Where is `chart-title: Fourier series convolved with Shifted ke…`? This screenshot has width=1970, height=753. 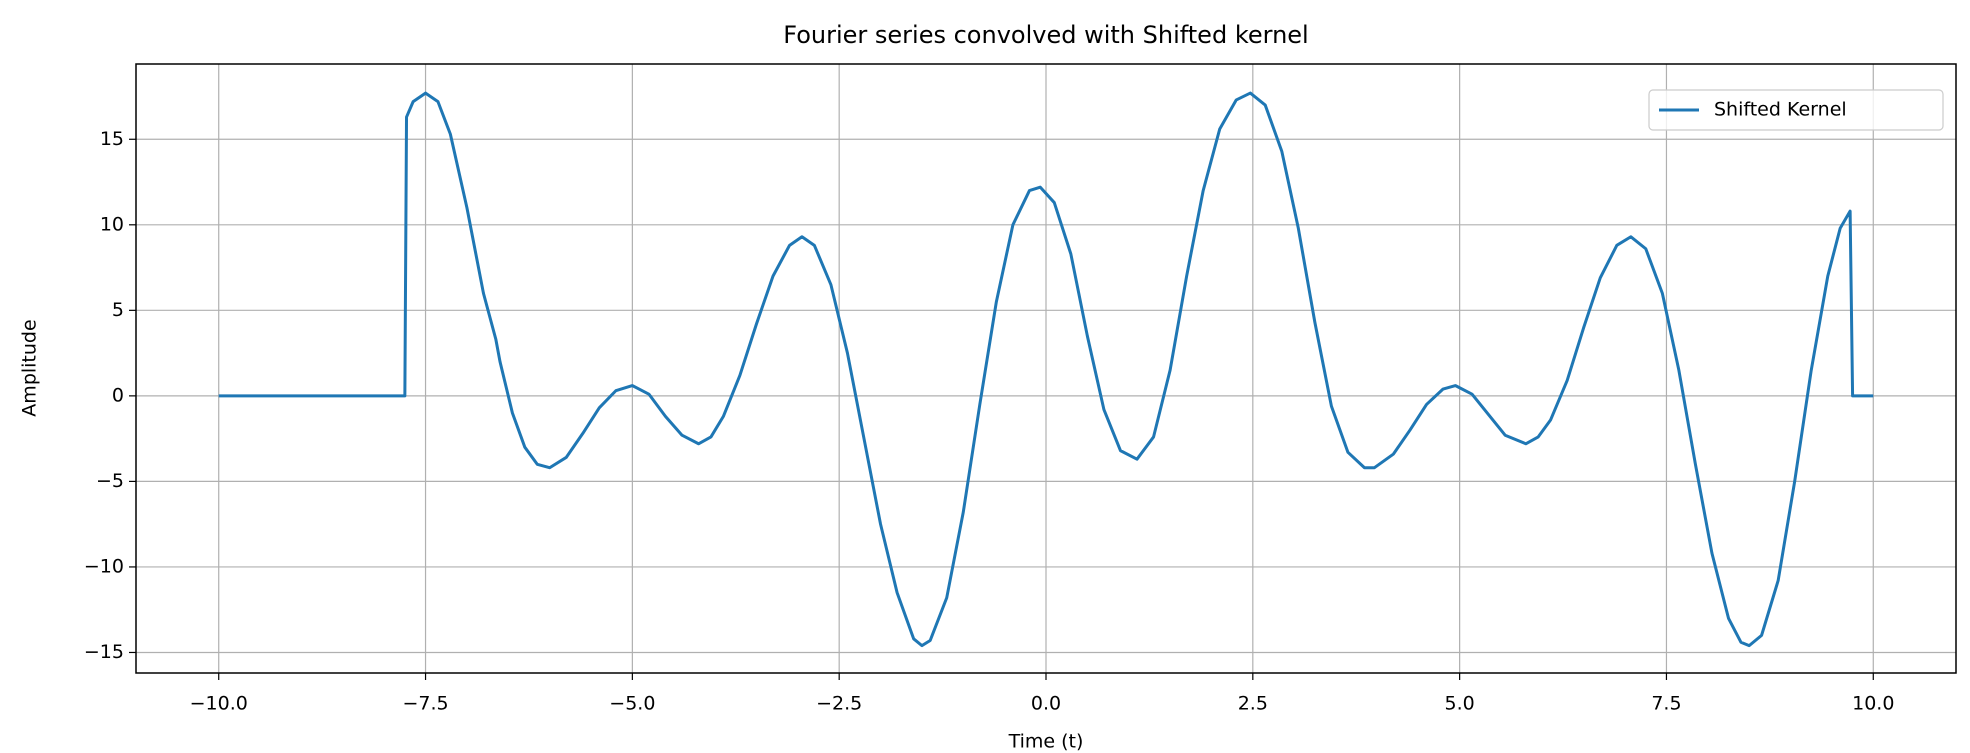 chart-title: Fourier series convolved with Shifted ke… is located at coordinates (1045, 35).